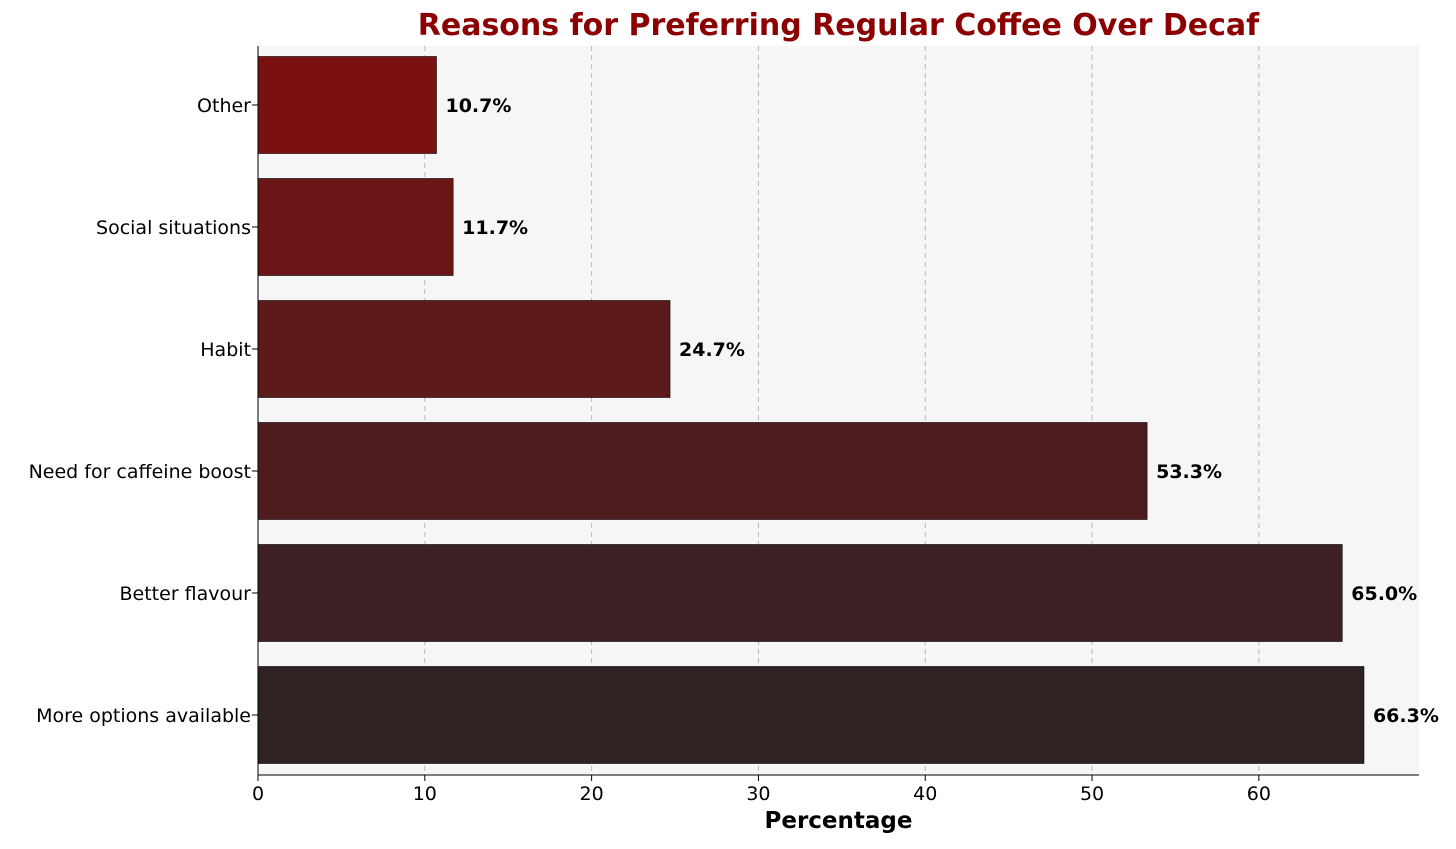 The image size is (1456, 849). I want to click on x-axis-ticks: 0 10 20 30 40 50 60, so click(835, 789).